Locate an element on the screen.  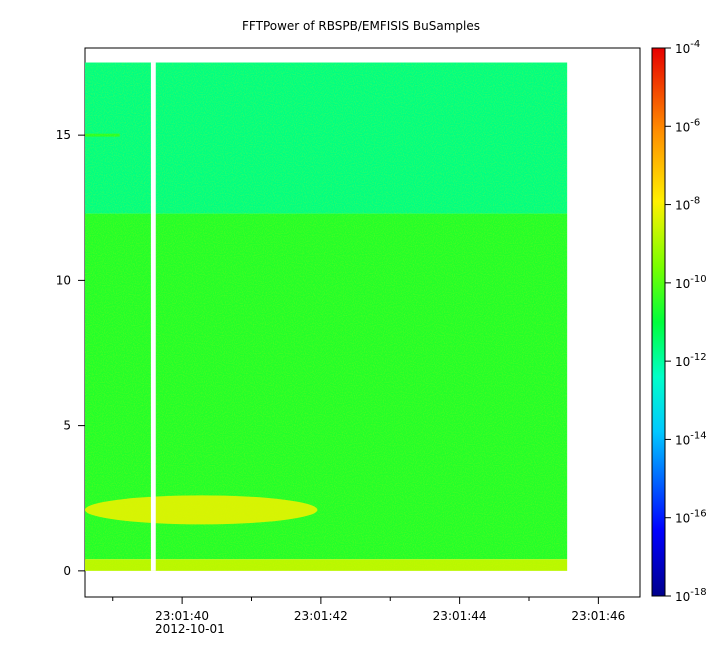
colorbar-tick-label: 10⁻¹⁸ is located at coordinates (691, 595).